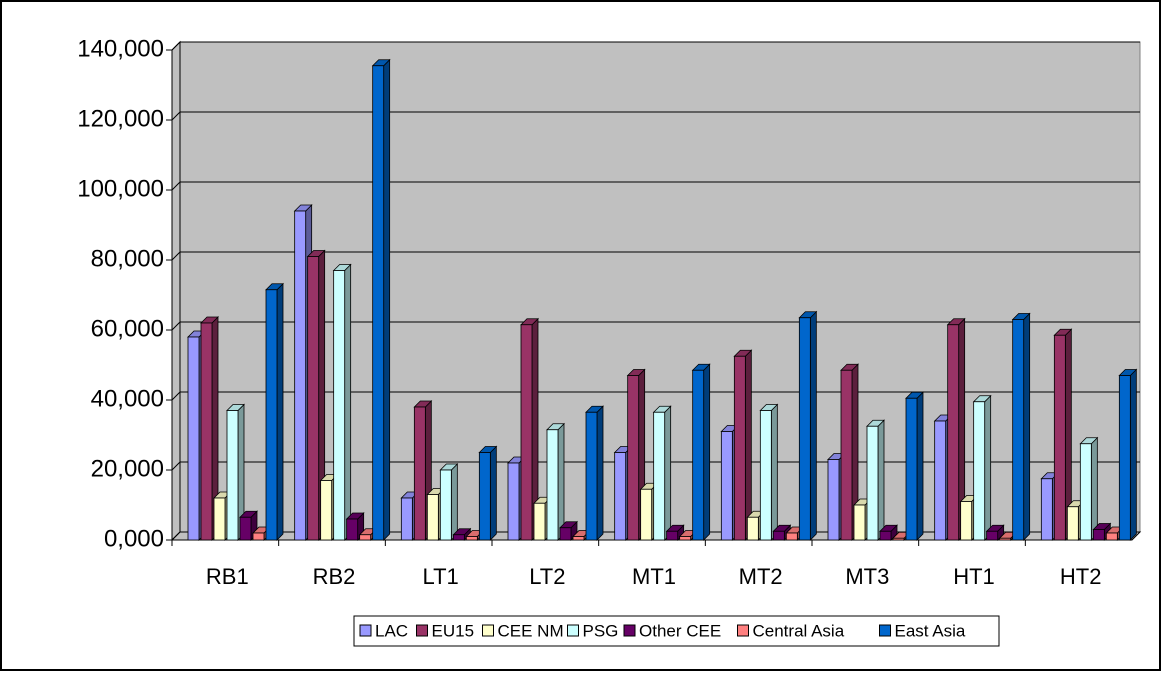  Describe the element at coordinates (799, 630) in the screenshot. I see `legend-label: Central Asia` at that location.